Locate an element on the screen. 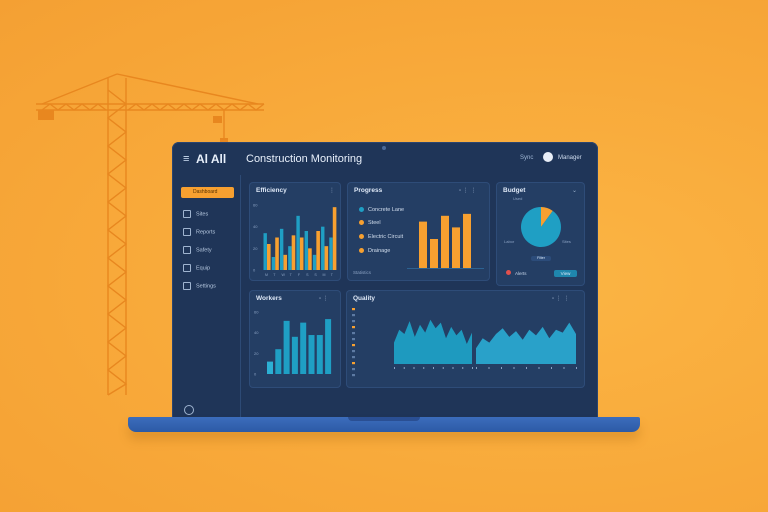 This screenshot has width=768, height=512. chevron-down-icon: ⌄ is located at coordinates (575, 191).